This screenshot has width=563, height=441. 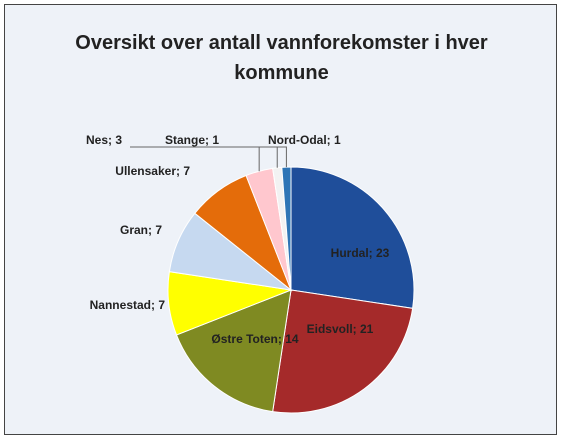 I want to click on data-label: Ullensaker; 7, so click(x=152, y=171).